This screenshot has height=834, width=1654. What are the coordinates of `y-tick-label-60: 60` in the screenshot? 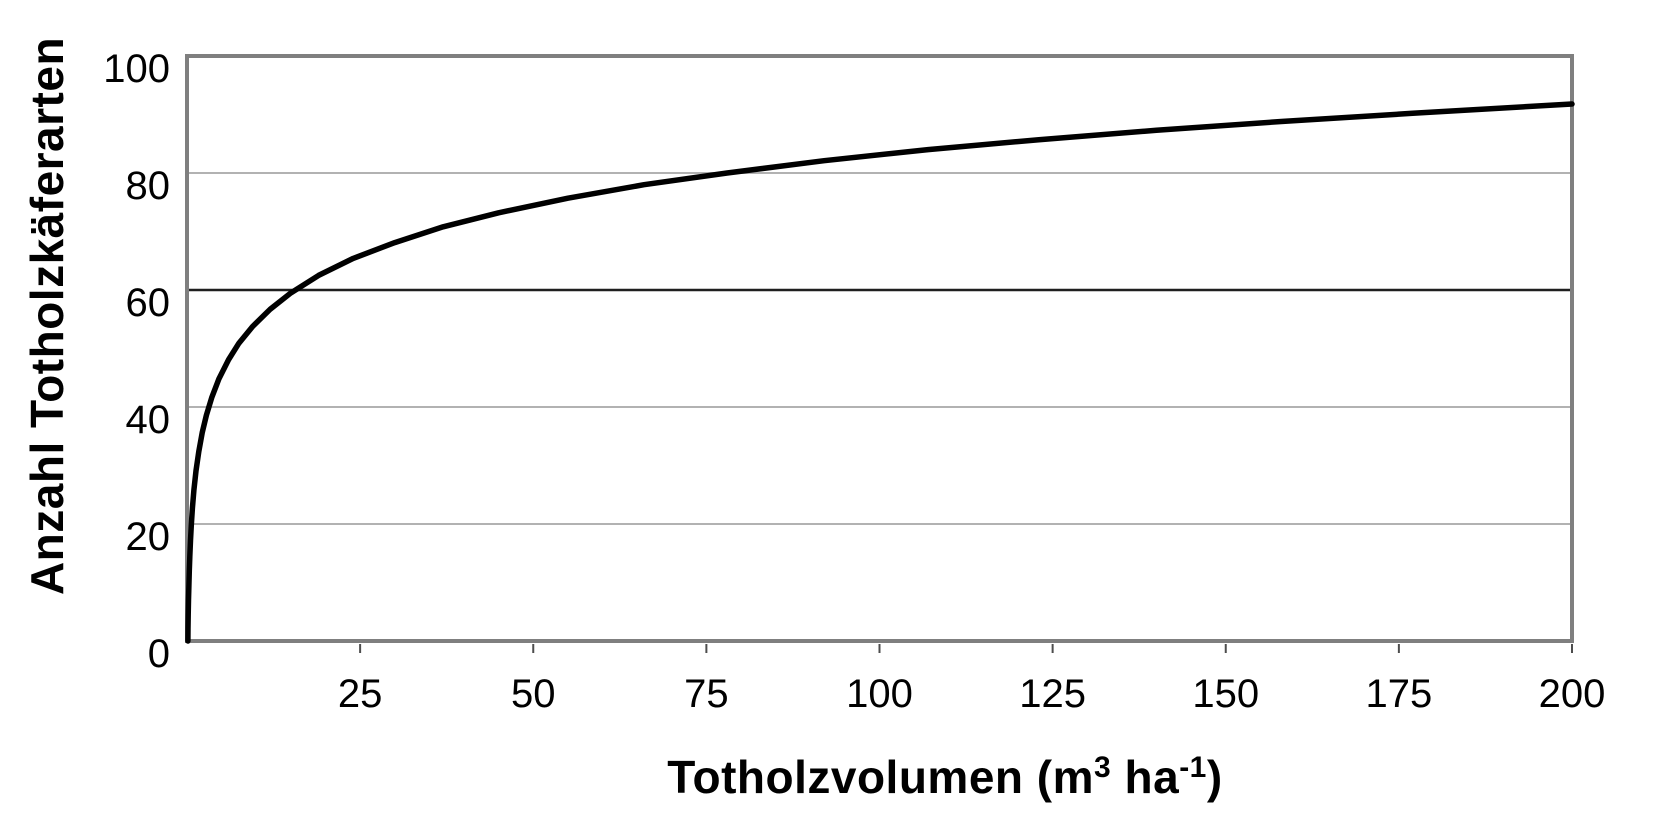 It's located at (148, 303).